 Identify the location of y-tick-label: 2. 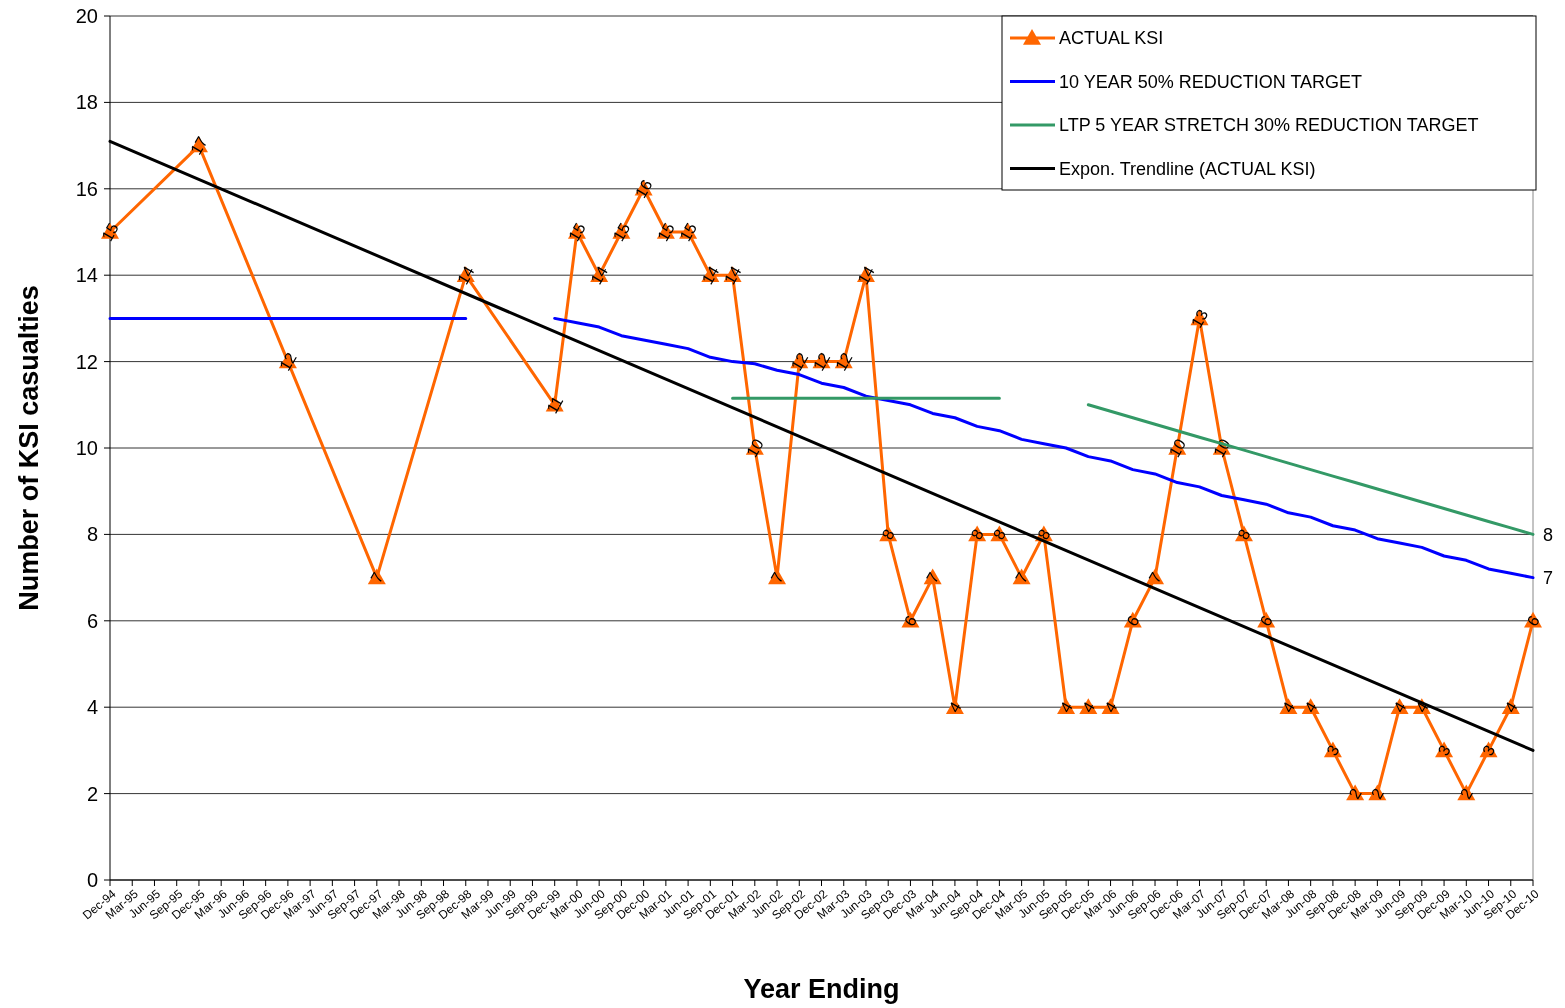
(92, 793).